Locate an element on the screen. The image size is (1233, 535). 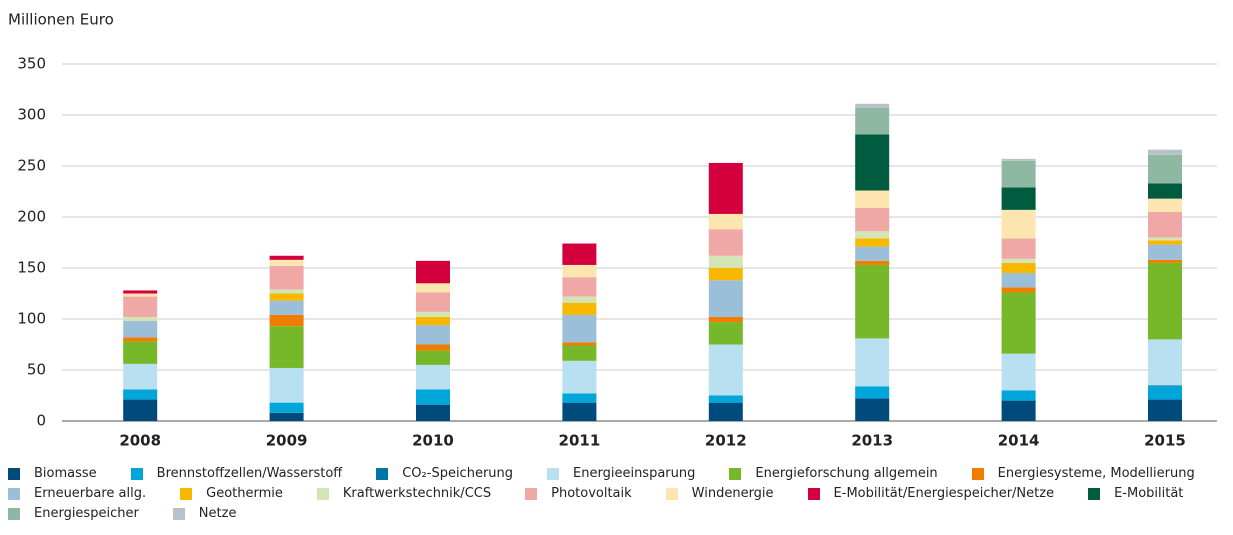
legend-label: Netze is located at coordinates (217, 513).